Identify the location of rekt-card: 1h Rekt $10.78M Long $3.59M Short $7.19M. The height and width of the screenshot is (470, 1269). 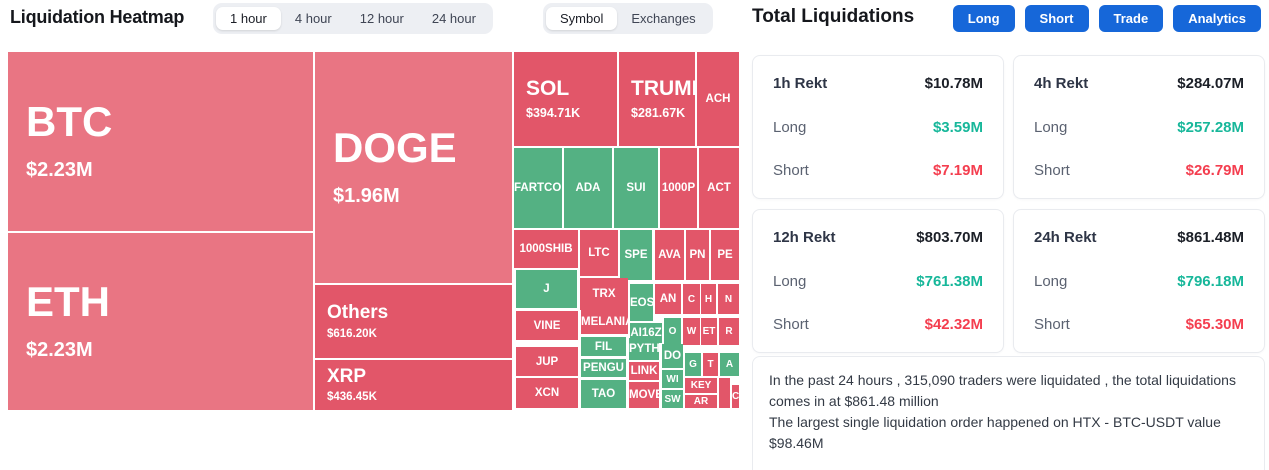
(878, 127).